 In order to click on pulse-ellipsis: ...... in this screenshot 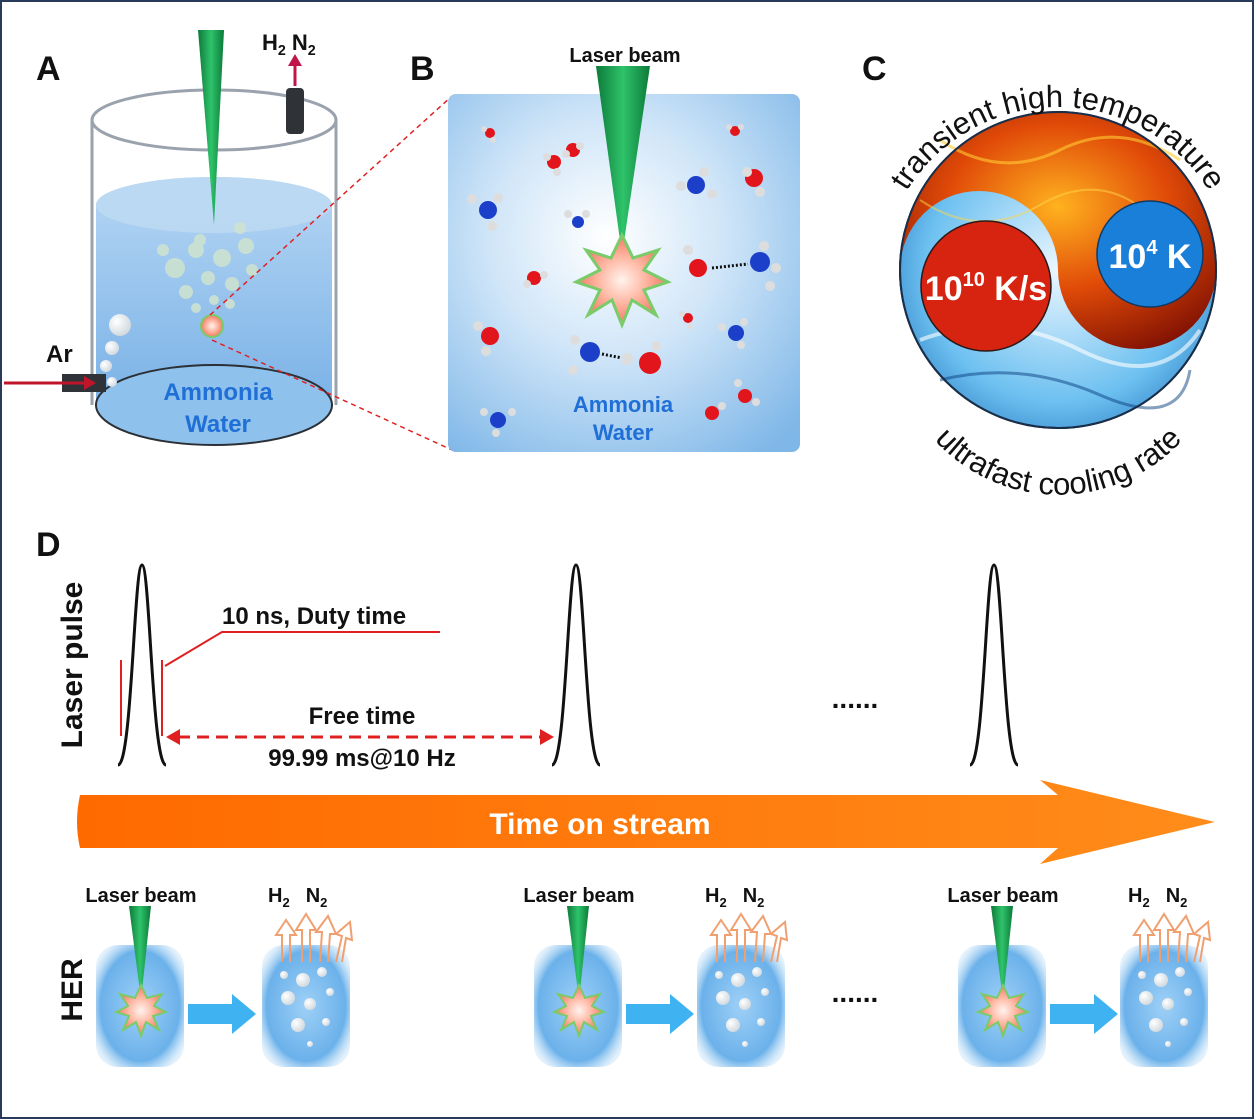, I will do `click(855, 698)`.